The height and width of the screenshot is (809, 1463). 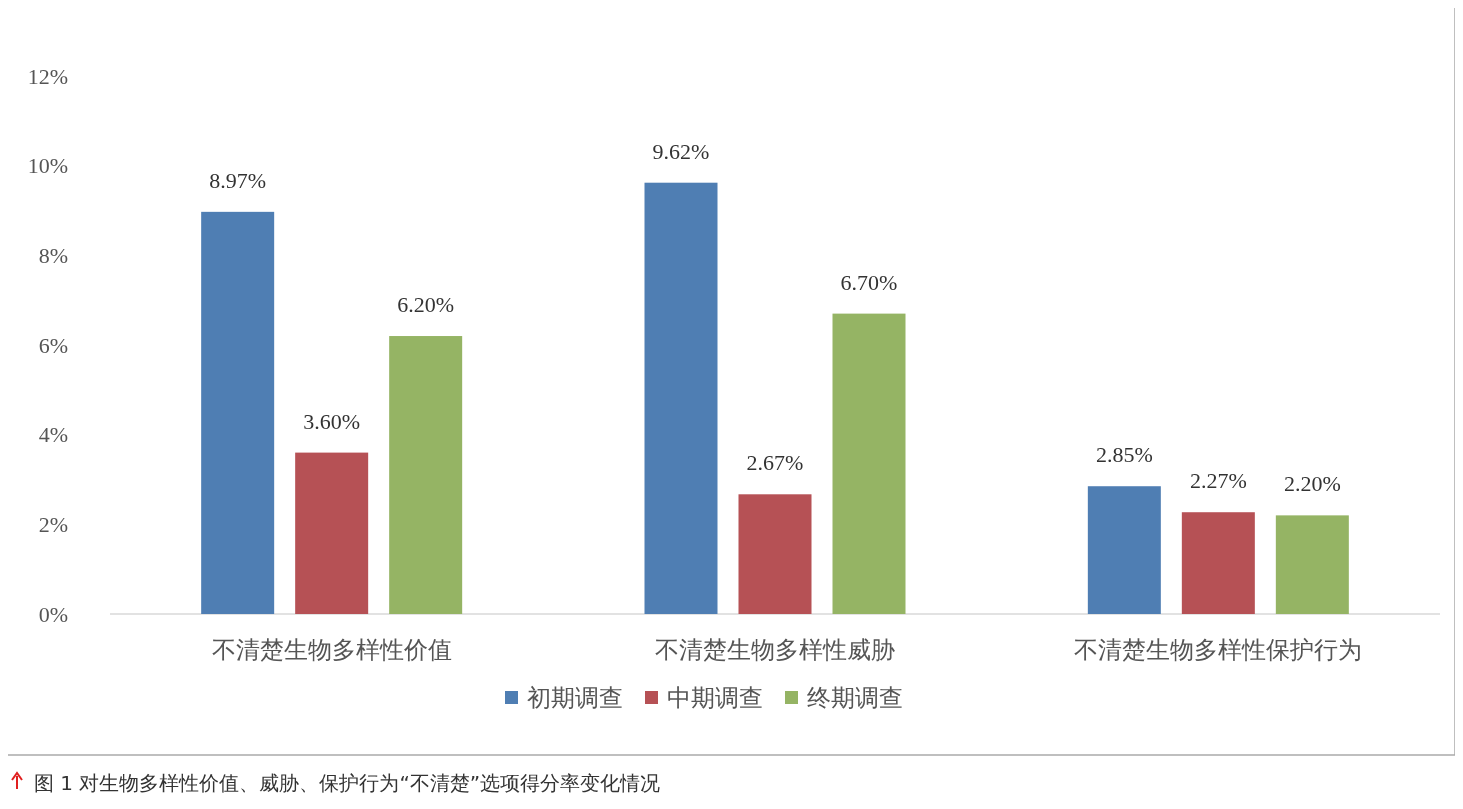 I want to click on legend-label: 初期调查, so click(x=575, y=698).